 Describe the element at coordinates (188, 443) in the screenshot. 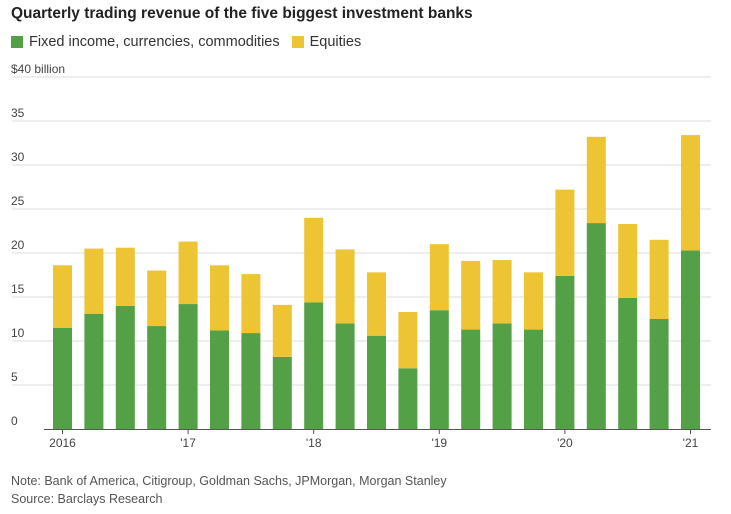

I see `x-tick-label: '17` at that location.